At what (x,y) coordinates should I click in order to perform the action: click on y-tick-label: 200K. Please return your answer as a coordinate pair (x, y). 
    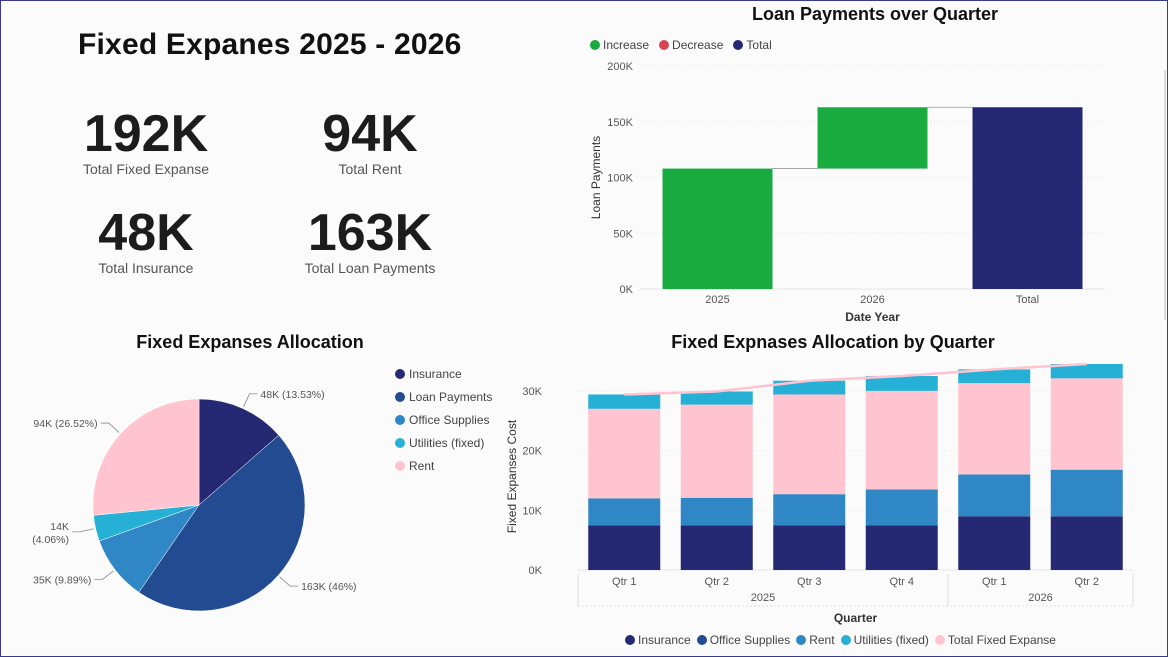
    Looking at the image, I should click on (620, 67).